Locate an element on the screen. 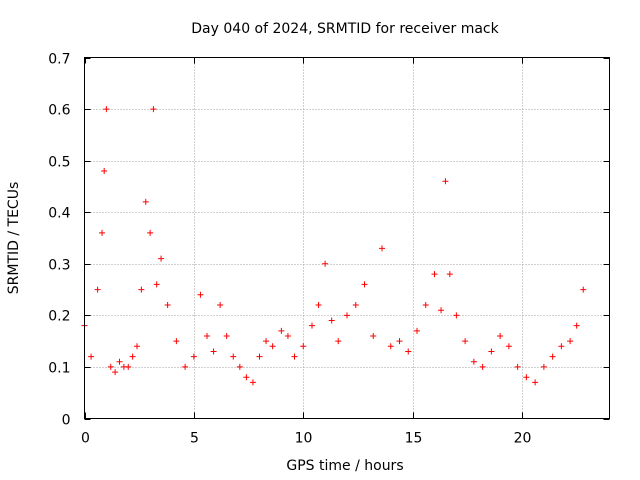 This screenshot has width=640, height=480. y-tick-label: 0.1 is located at coordinates (59, 369).